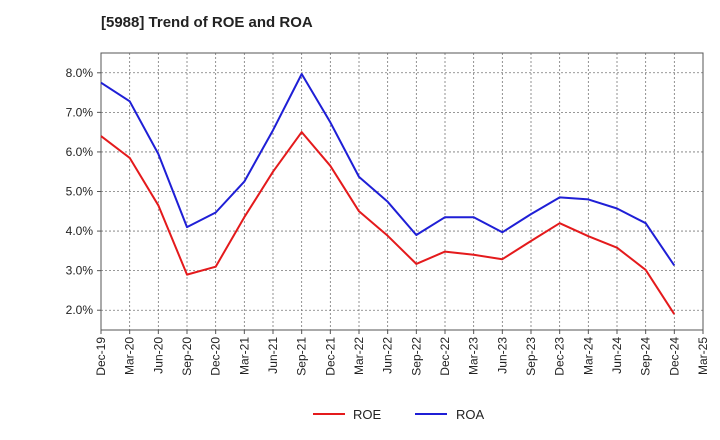  What do you see at coordinates (80, 73) in the screenshot?
I see `y-tick-label: 8.0%` at bounding box center [80, 73].